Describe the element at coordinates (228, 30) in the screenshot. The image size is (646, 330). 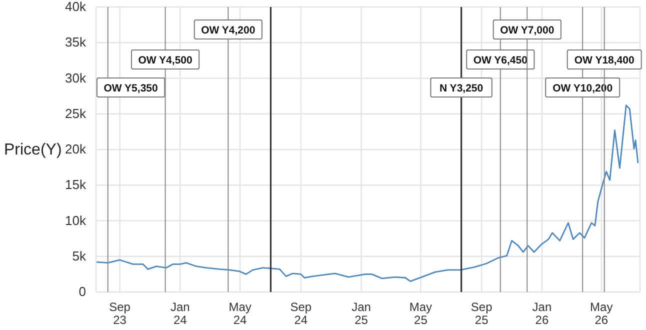
I see `ref-line-label: OW Y4,200` at that location.